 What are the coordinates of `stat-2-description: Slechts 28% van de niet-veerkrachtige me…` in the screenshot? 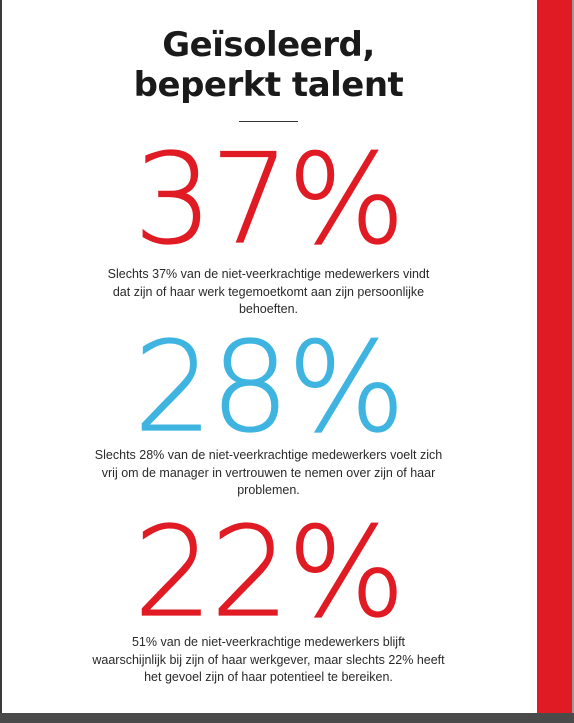 It's located at (268, 473).